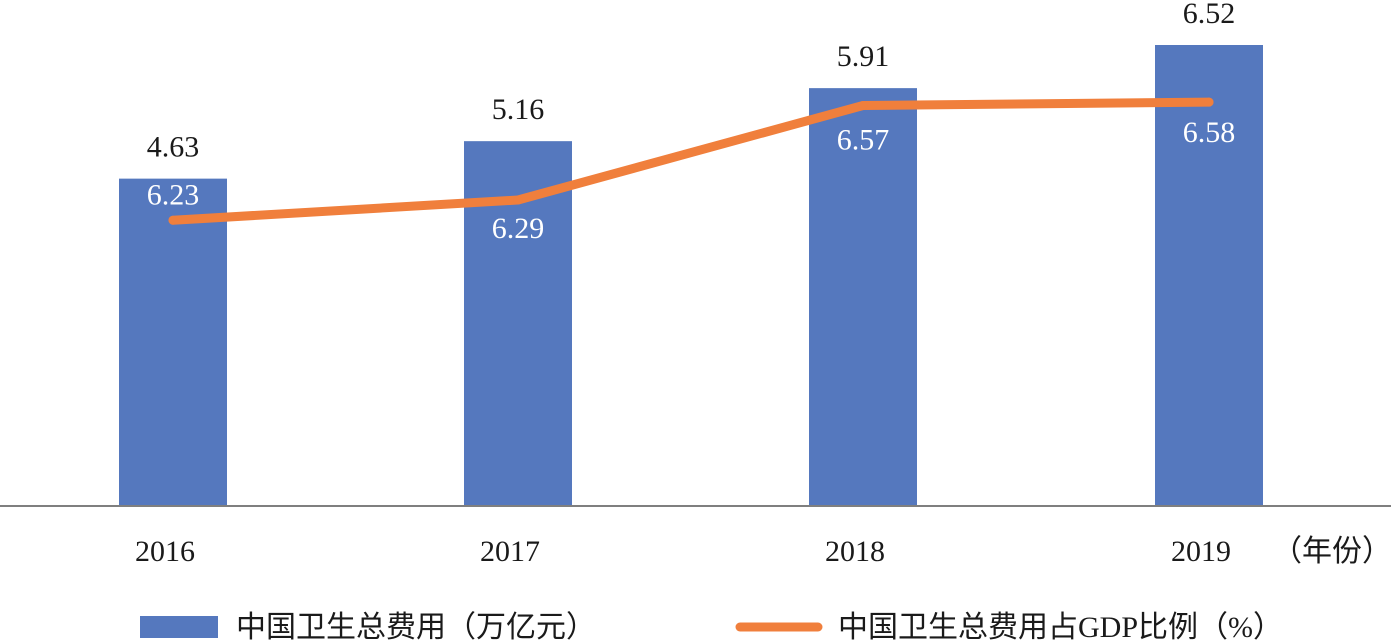 This screenshot has height=642, width=1391. Describe the element at coordinates (518, 200) in the screenshot. I see `line-point-2017` at that location.